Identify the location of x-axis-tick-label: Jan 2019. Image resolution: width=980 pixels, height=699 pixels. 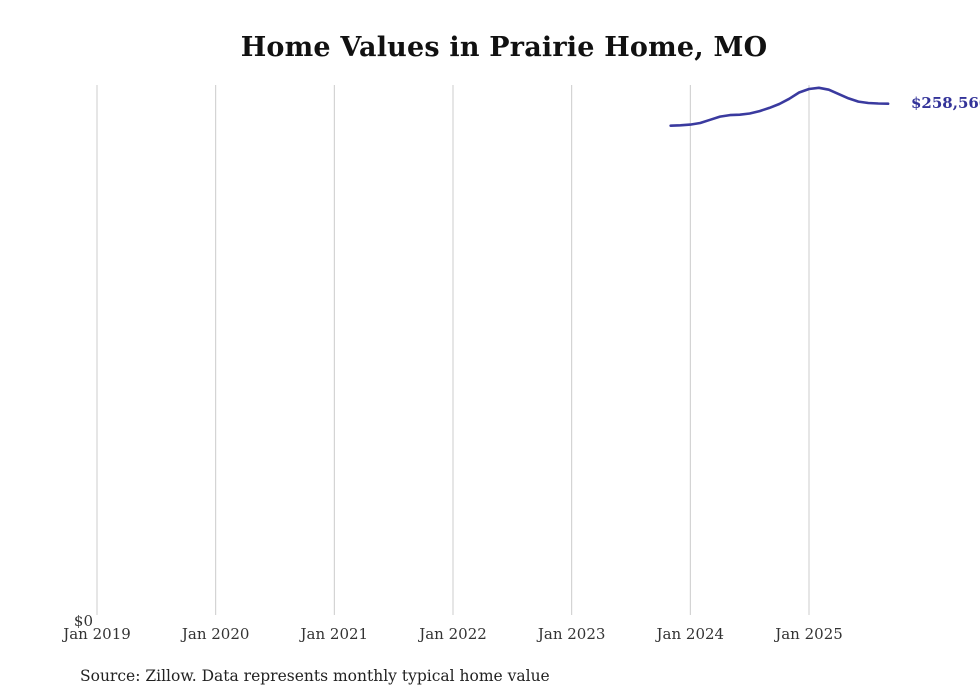
(97, 634).